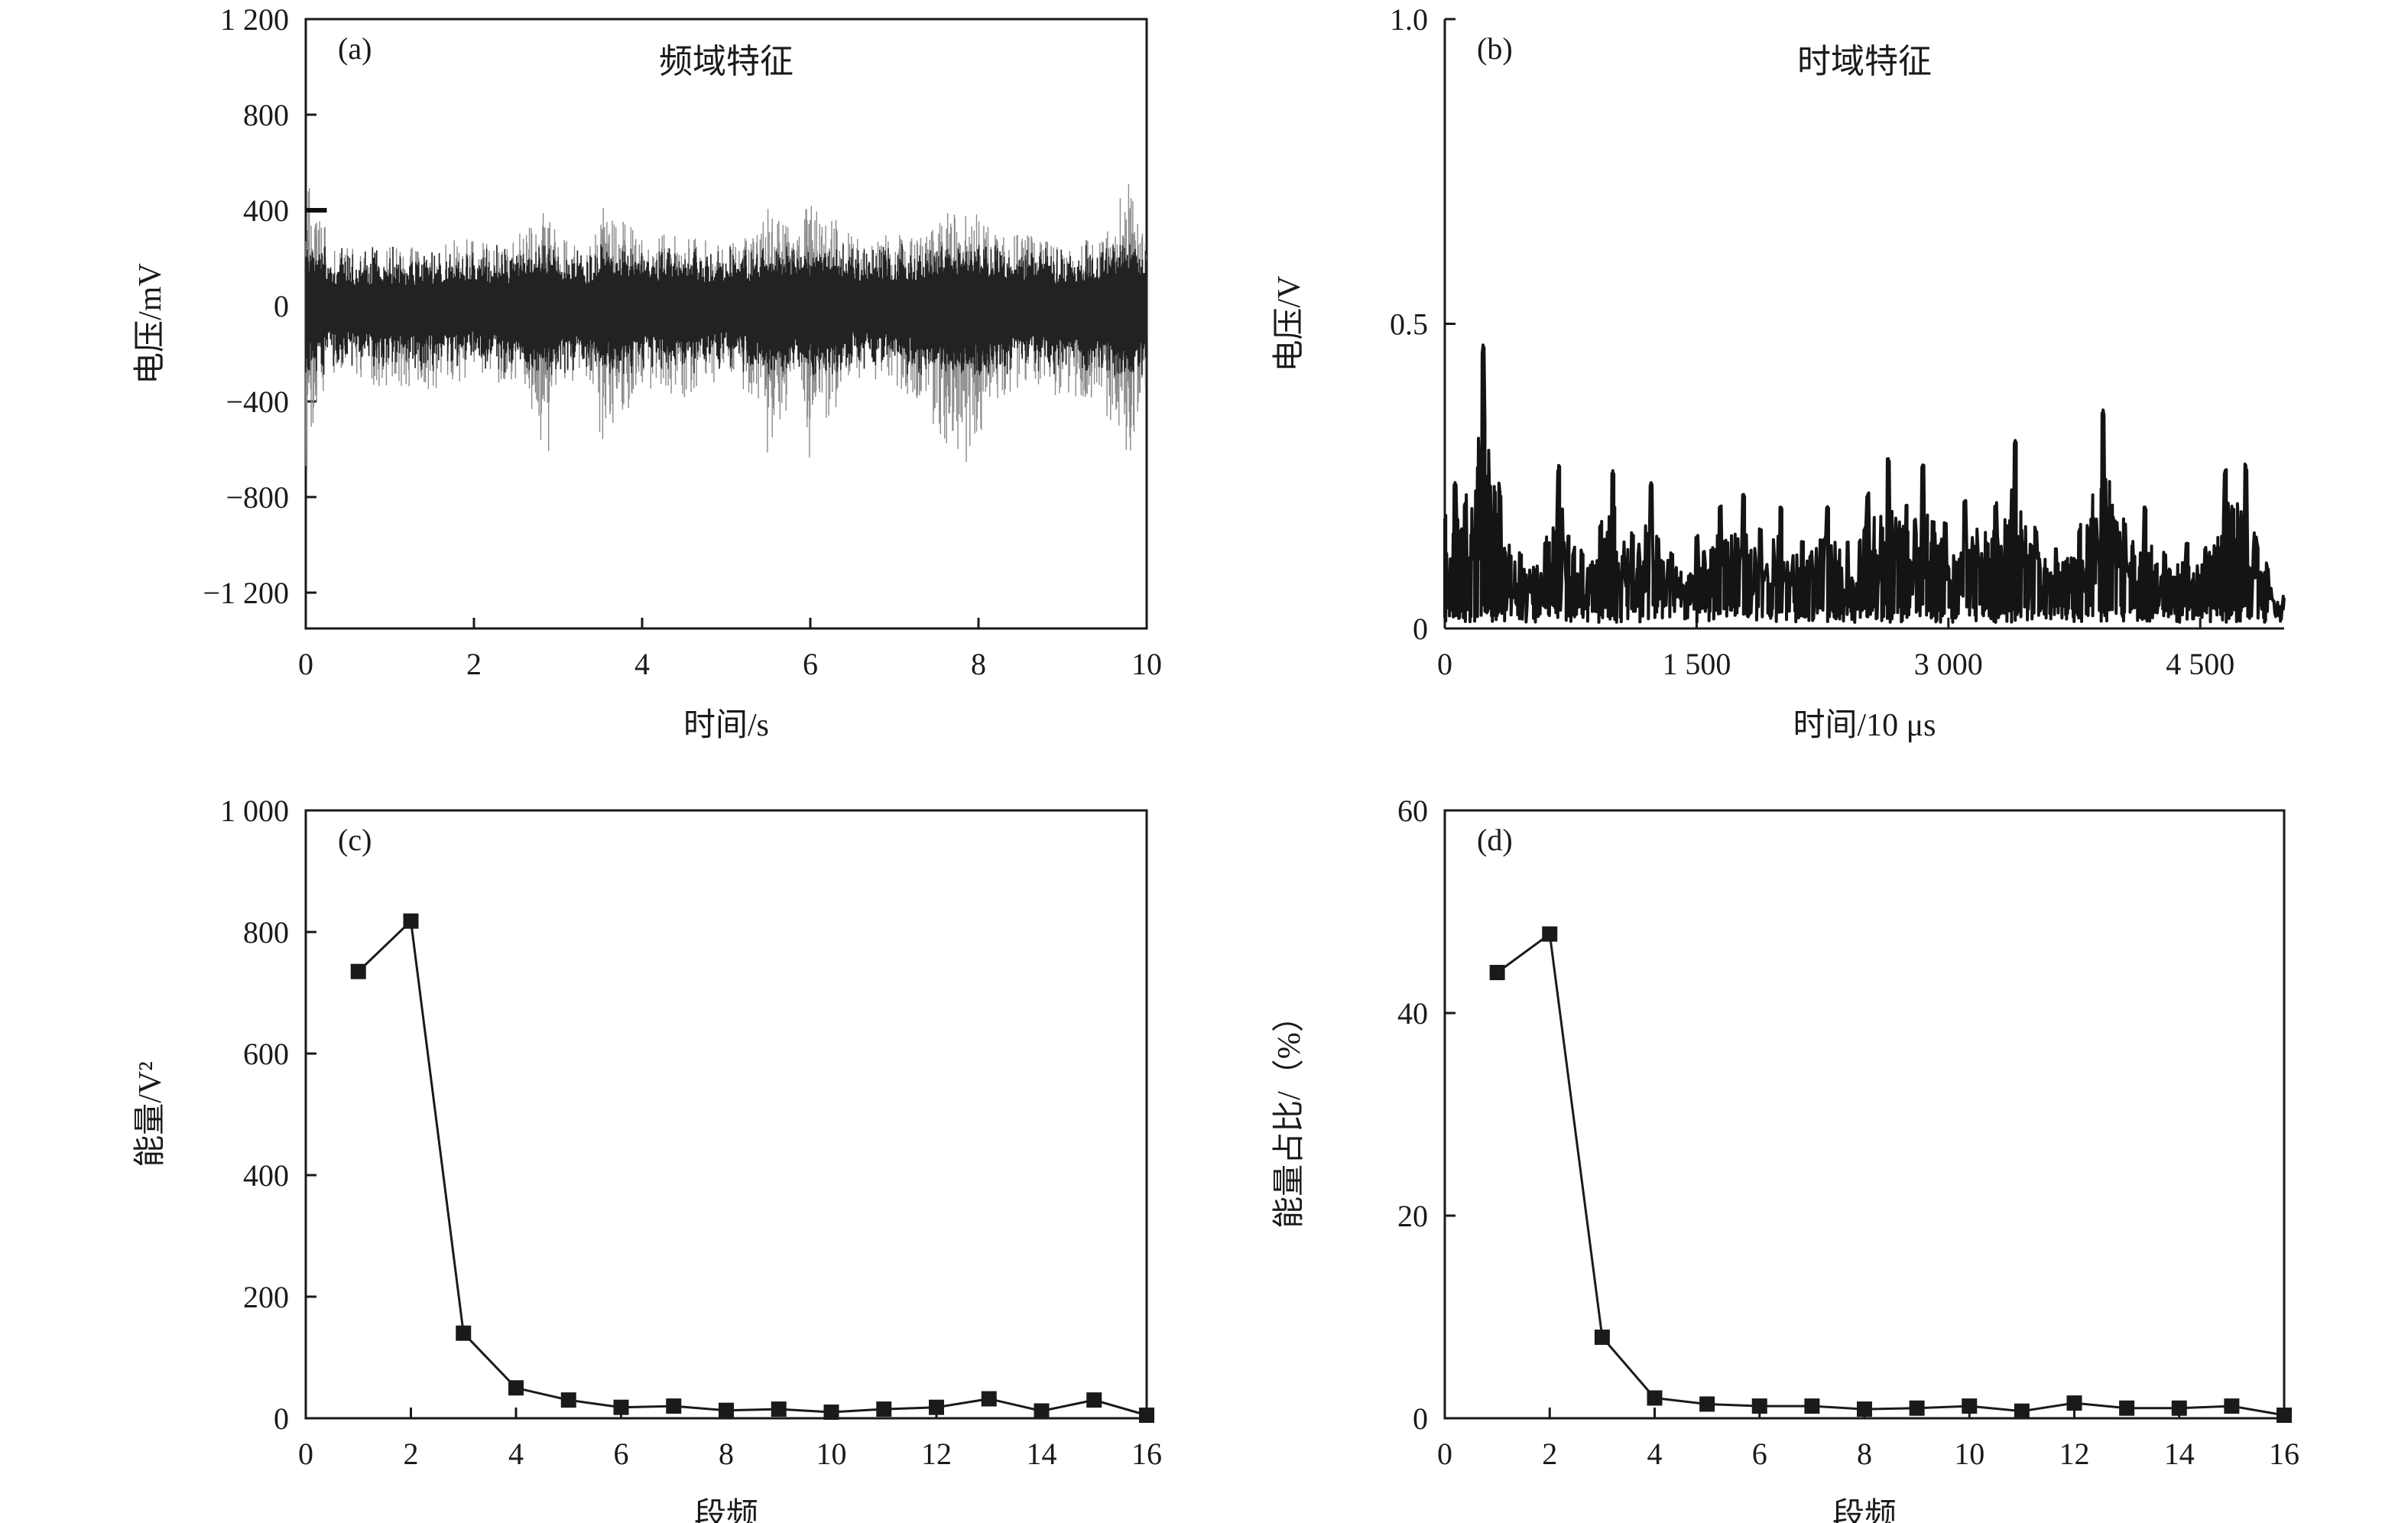 The width and height of the screenshot is (2408, 1523). What do you see at coordinates (1409, 19) in the screenshot?
I see `y-tick-label: 1.0` at bounding box center [1409, 19].